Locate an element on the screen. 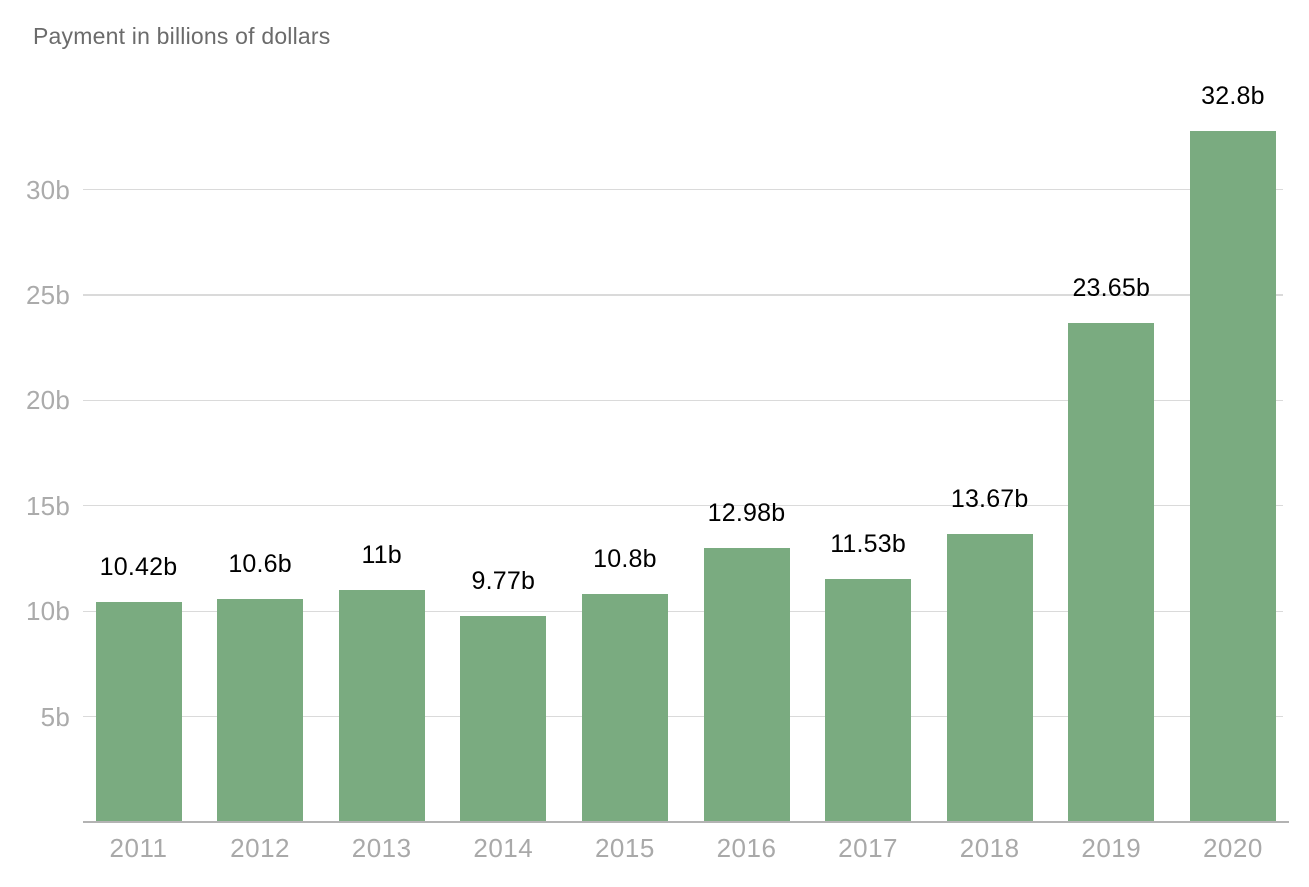 This screenshot has width=1309, height=887. bar-2014 is located at coordinates (503, 719).